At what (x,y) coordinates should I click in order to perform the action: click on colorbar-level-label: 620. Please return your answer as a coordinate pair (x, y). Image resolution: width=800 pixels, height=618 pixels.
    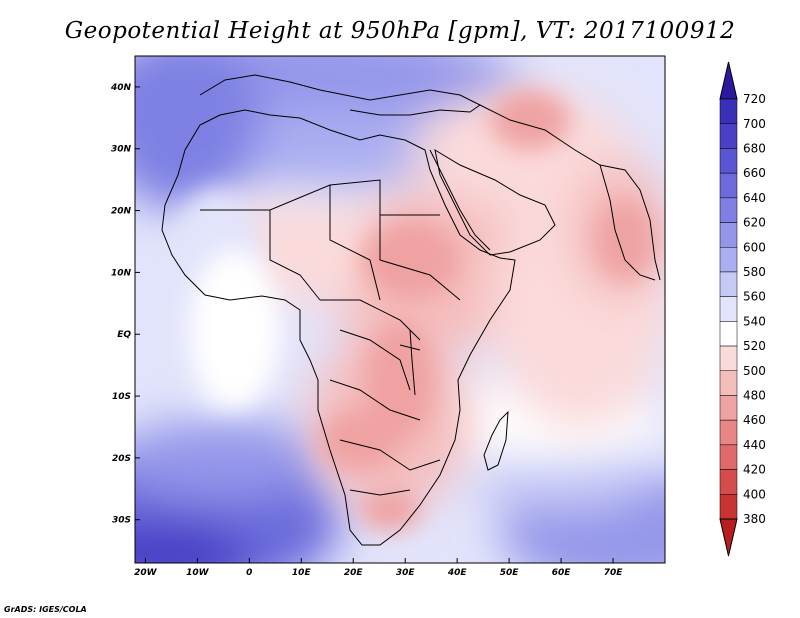
    Looking at the image, I should click on (754, 223).